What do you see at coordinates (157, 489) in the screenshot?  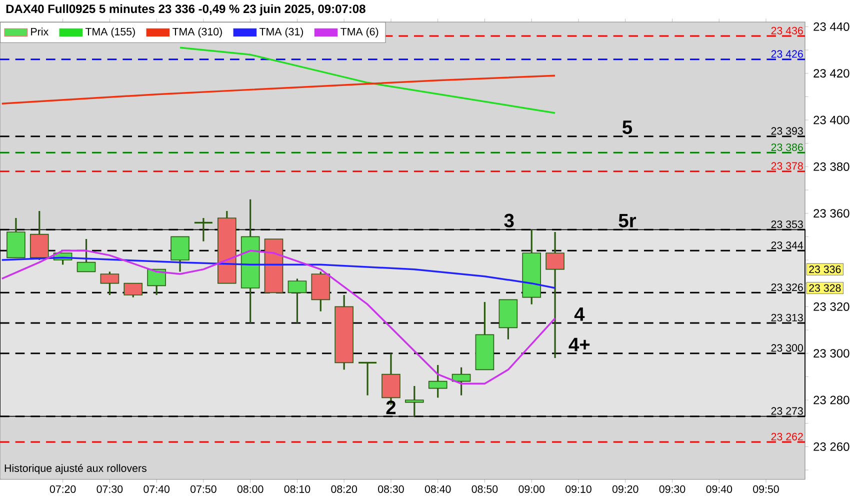 I see `x-tick-label: 07:40` at bounding box center [157, 489].